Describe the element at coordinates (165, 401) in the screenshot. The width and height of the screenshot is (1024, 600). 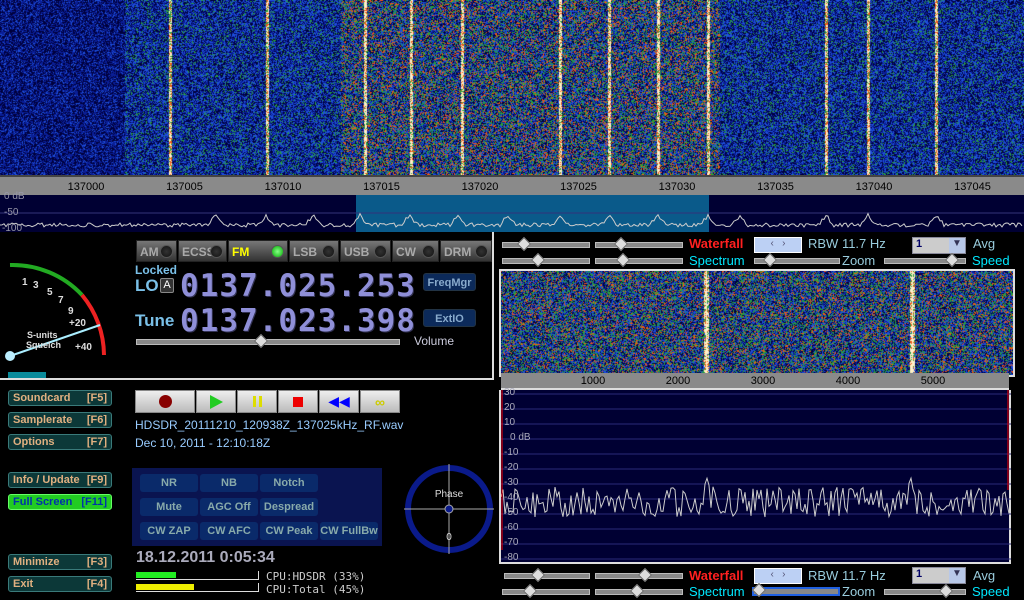
I see `record-button` at that location.